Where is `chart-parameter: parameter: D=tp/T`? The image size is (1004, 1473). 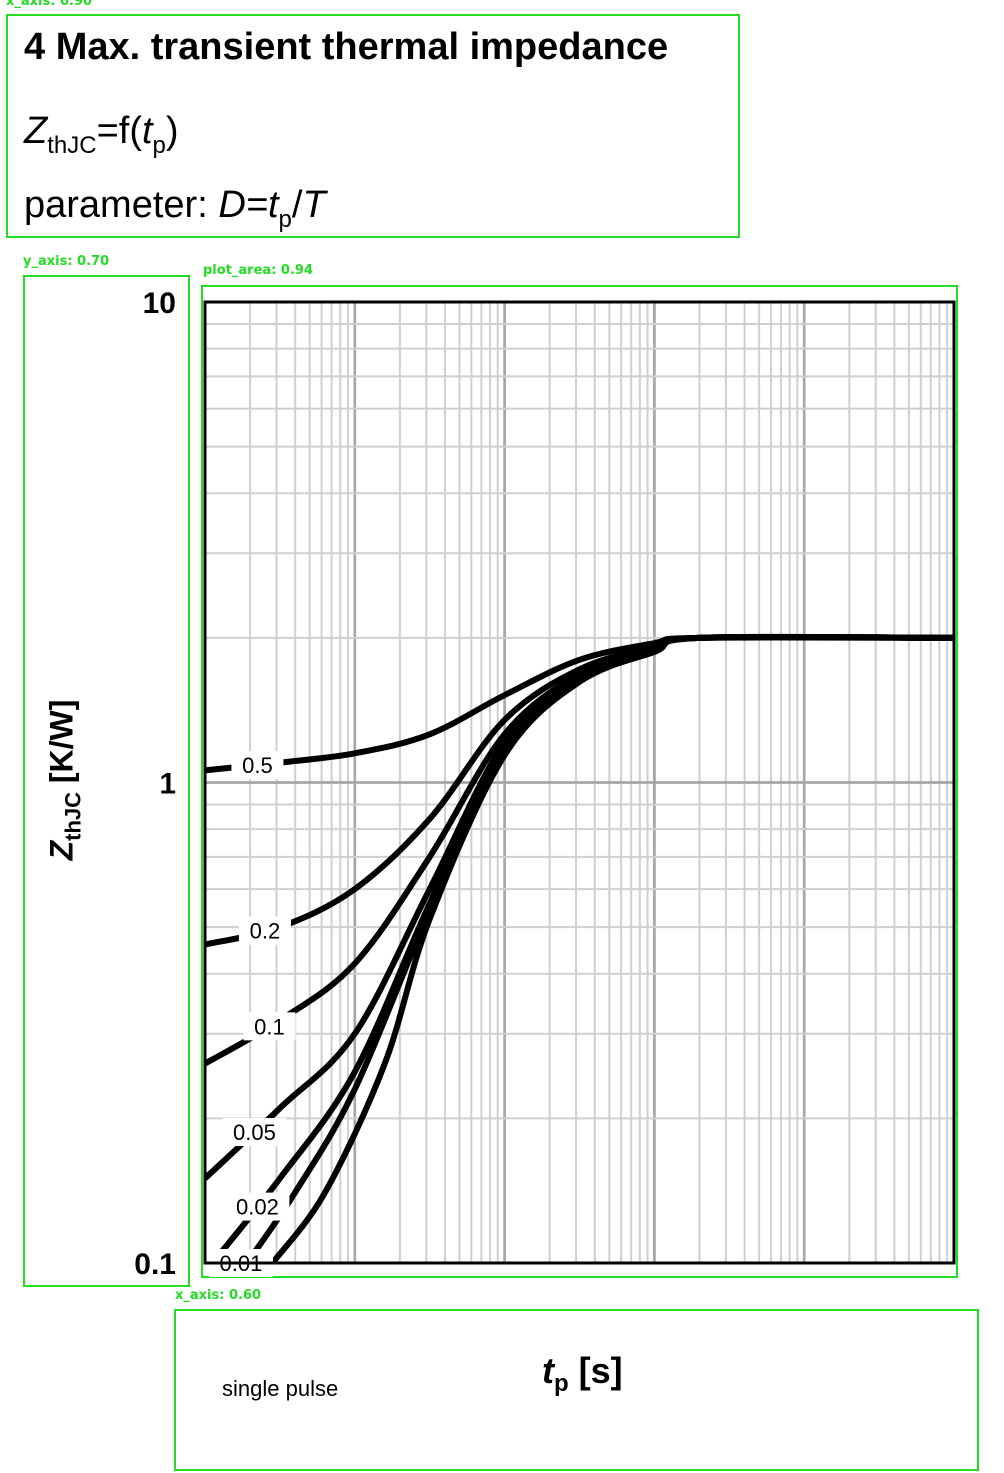
chart-parameter: parameter: D=tp/T is located at coordinates (175, 208).